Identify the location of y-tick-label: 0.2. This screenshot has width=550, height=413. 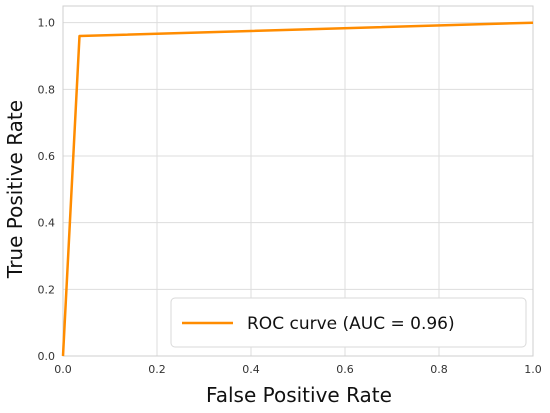
(47, 289).